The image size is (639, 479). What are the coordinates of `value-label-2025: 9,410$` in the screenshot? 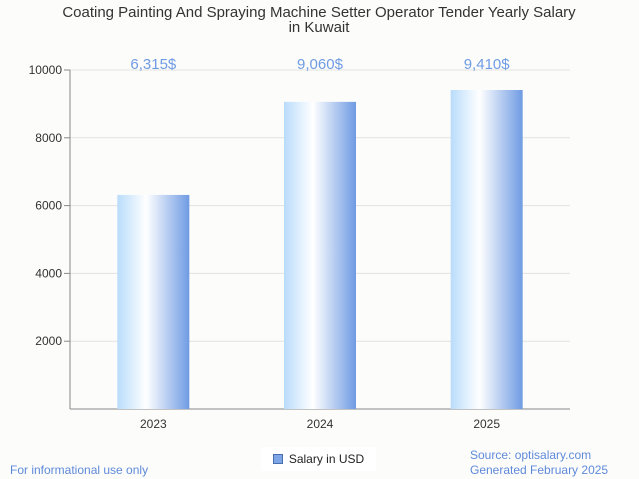 It's located at (487, 64).